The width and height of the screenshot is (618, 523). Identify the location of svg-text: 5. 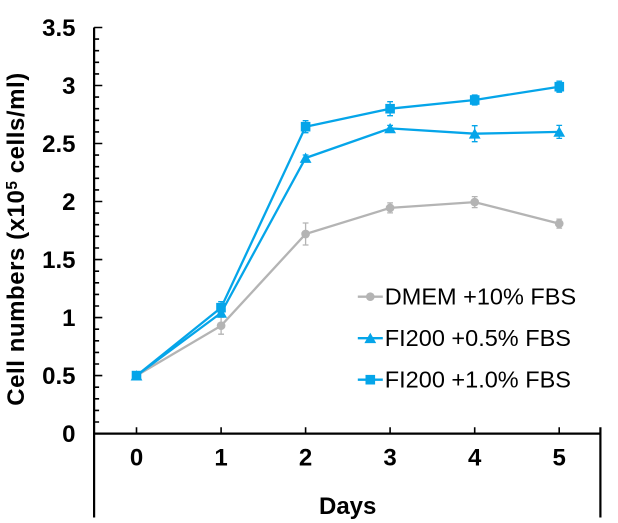
(559, 458).